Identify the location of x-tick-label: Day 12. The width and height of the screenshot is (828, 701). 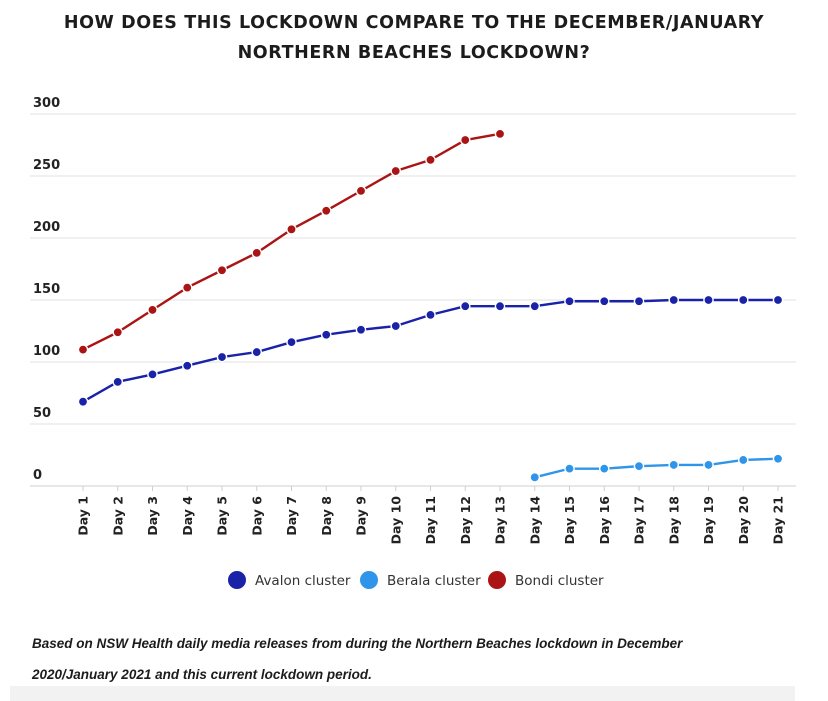
(465, 520).